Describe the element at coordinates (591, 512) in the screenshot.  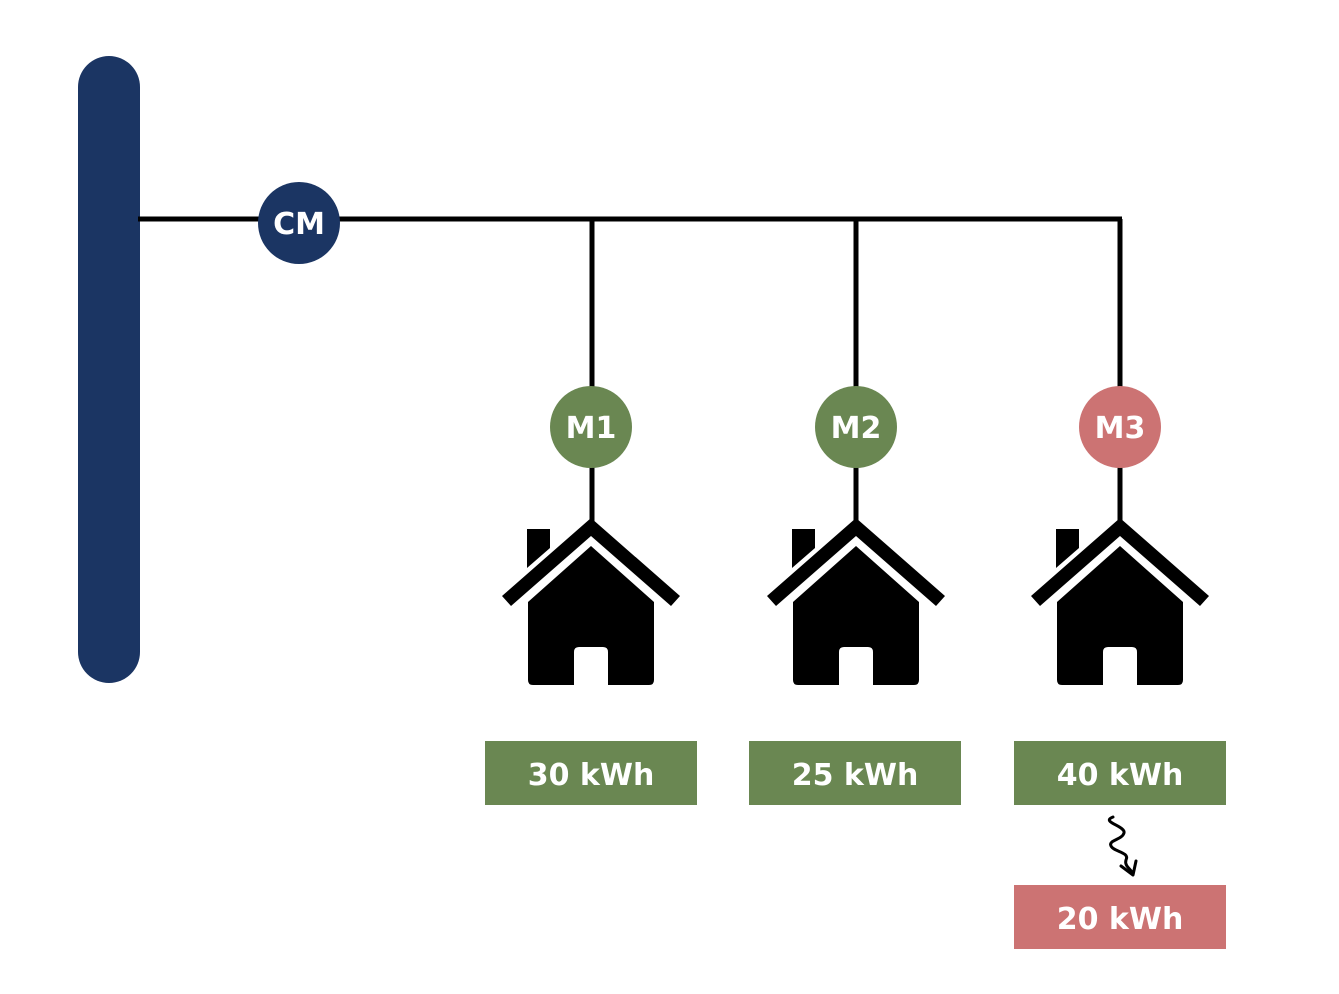
I see `branch-m1: M1 30 kWh` at that location.